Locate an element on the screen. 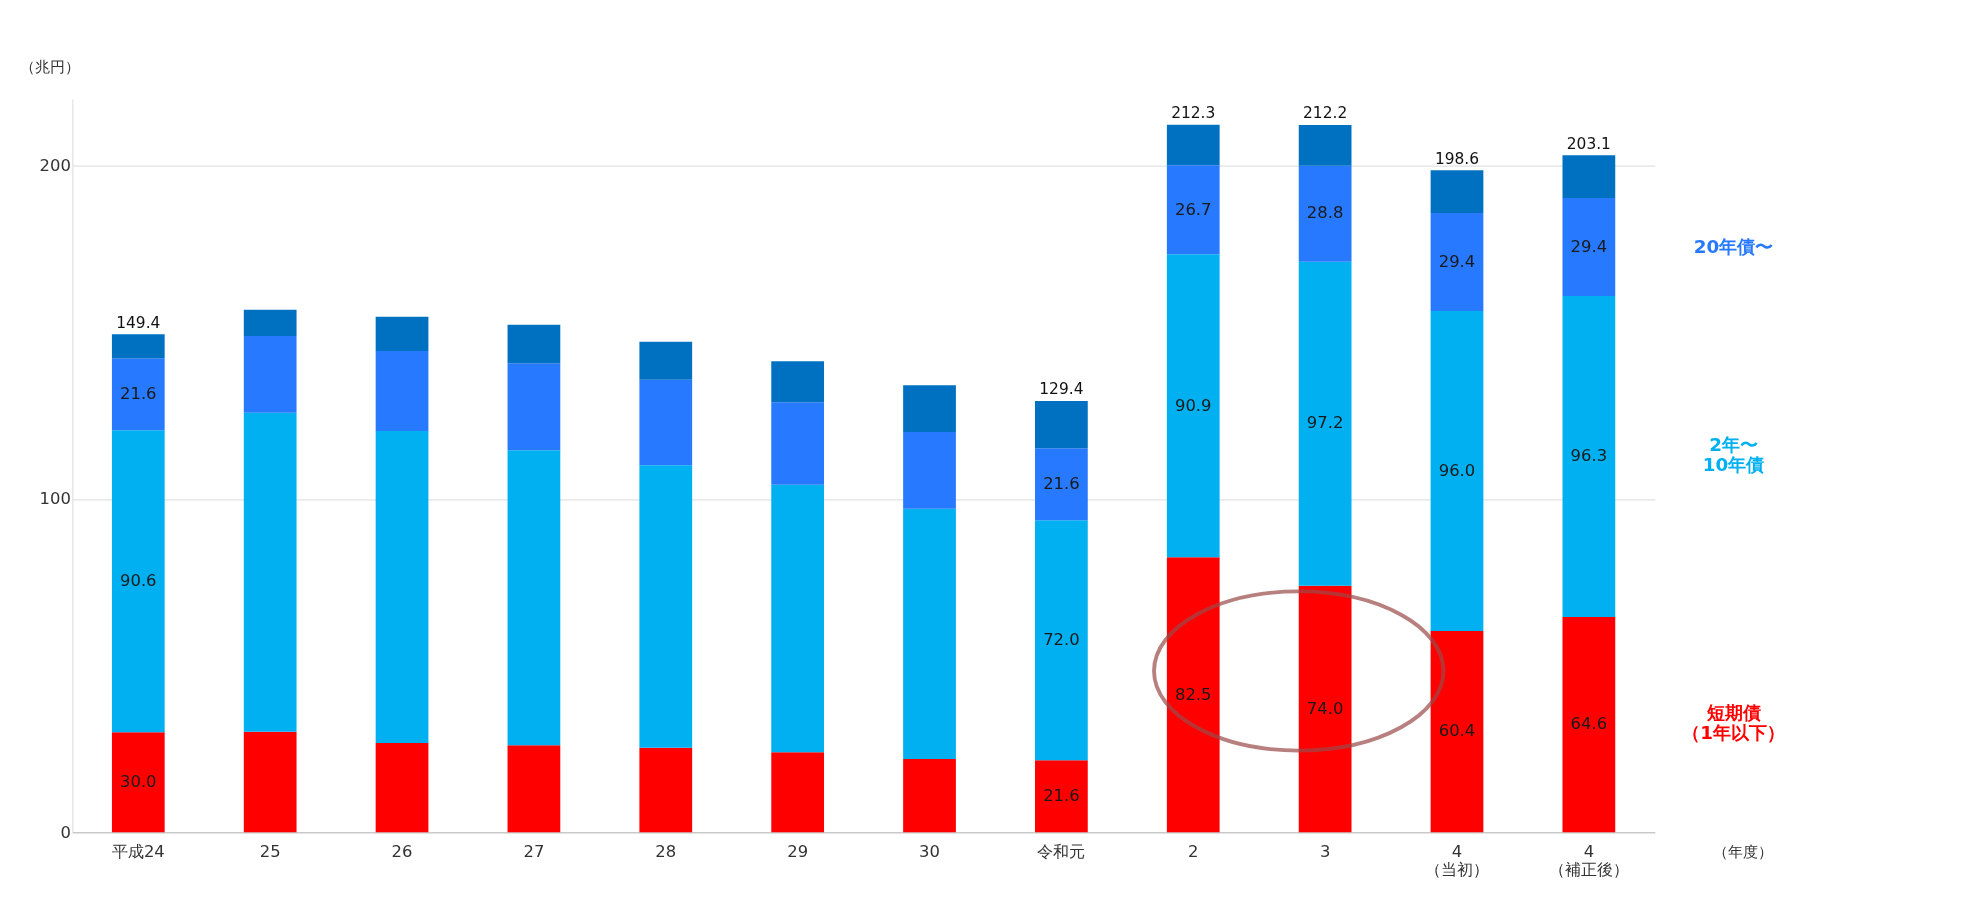 This screenshot has height=921, width=1979. text: 短期債（1年以下） is located at coordinates (1733, 722).